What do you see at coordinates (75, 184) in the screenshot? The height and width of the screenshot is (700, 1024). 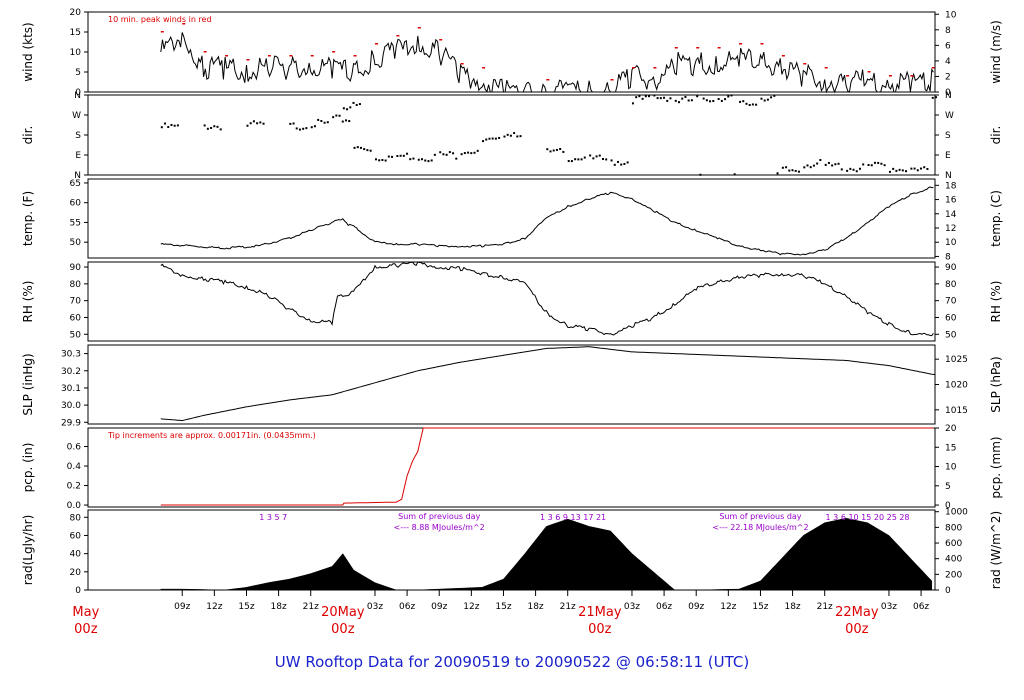 I see `y-tick-label: 65` at bounding box center [75, 184].